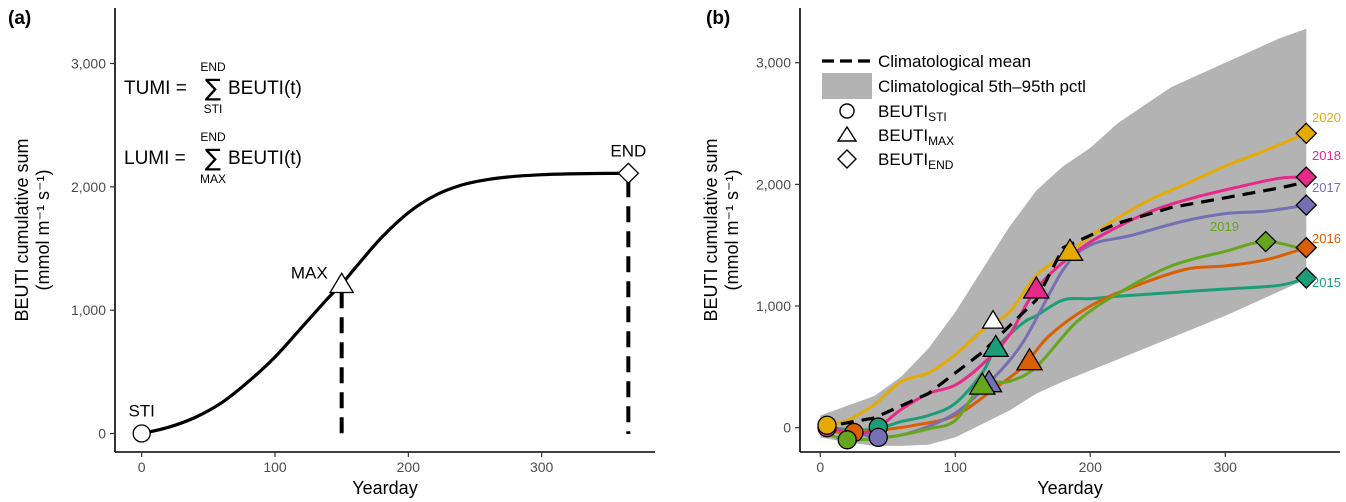  What do you see at coordinates (773, 306) in the screenshot?
I see `b-y-tick-label: 1,000` at bounding box center [773, 306].